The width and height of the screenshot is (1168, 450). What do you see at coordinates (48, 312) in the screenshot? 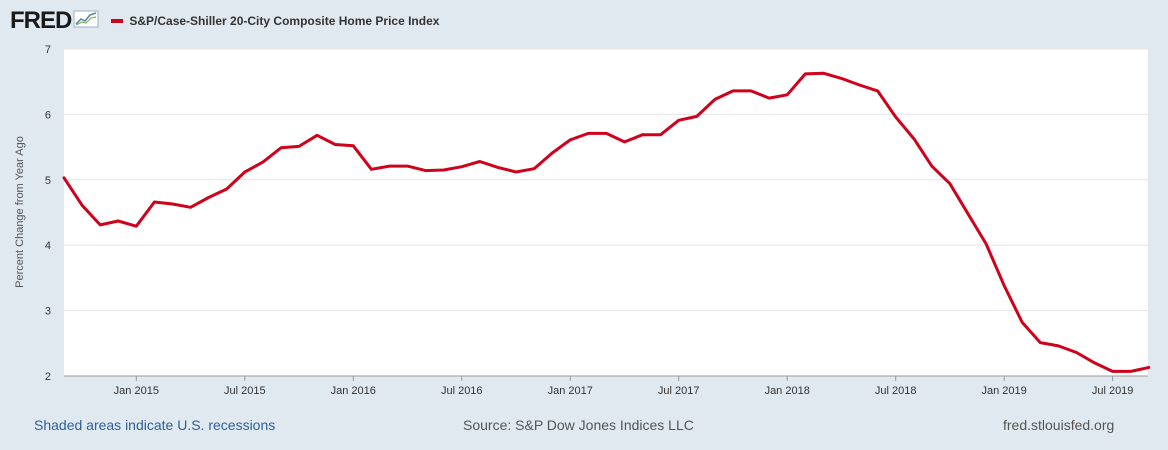
I see `y-tick-label: 3` at bounding box center [48, 312].